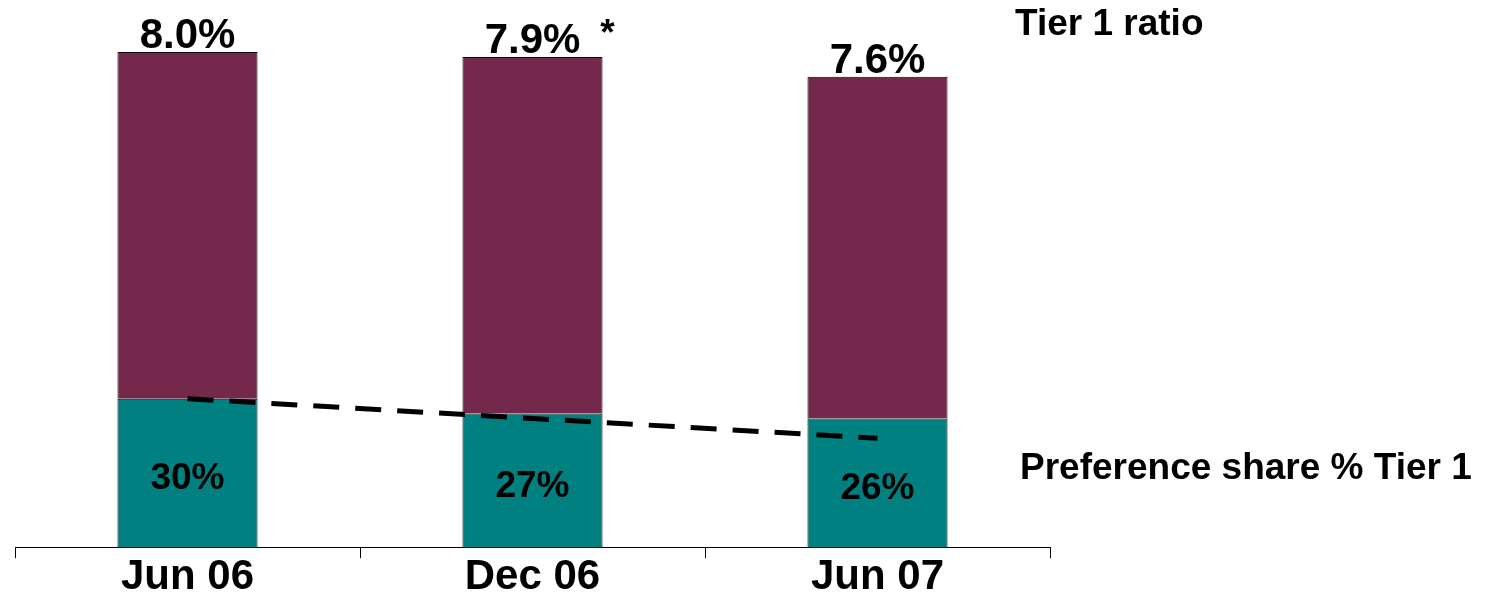 Image resolution: width=1486 pixels, height=596 pixels. What do you see at coordinates (187, 477) in the screenshot?
I see `data-label: 30%` at bounding box center [187, 477].